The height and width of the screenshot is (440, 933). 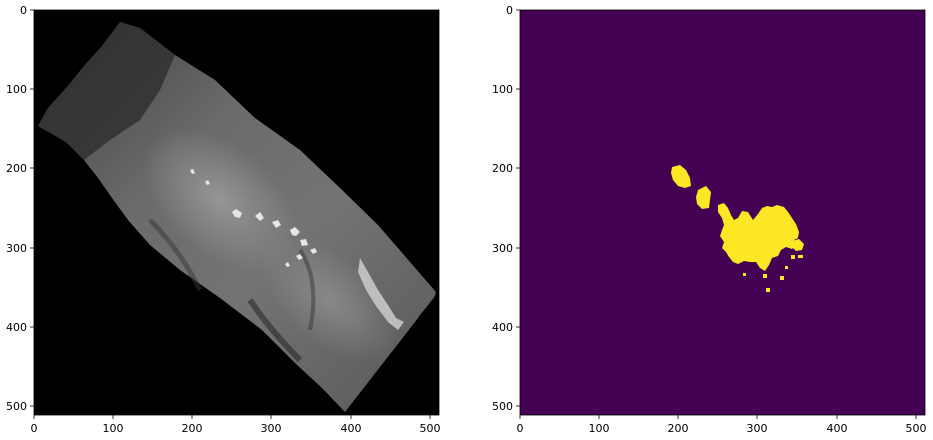 I want to click on bright-river-feature, so click(x=381, y=294).